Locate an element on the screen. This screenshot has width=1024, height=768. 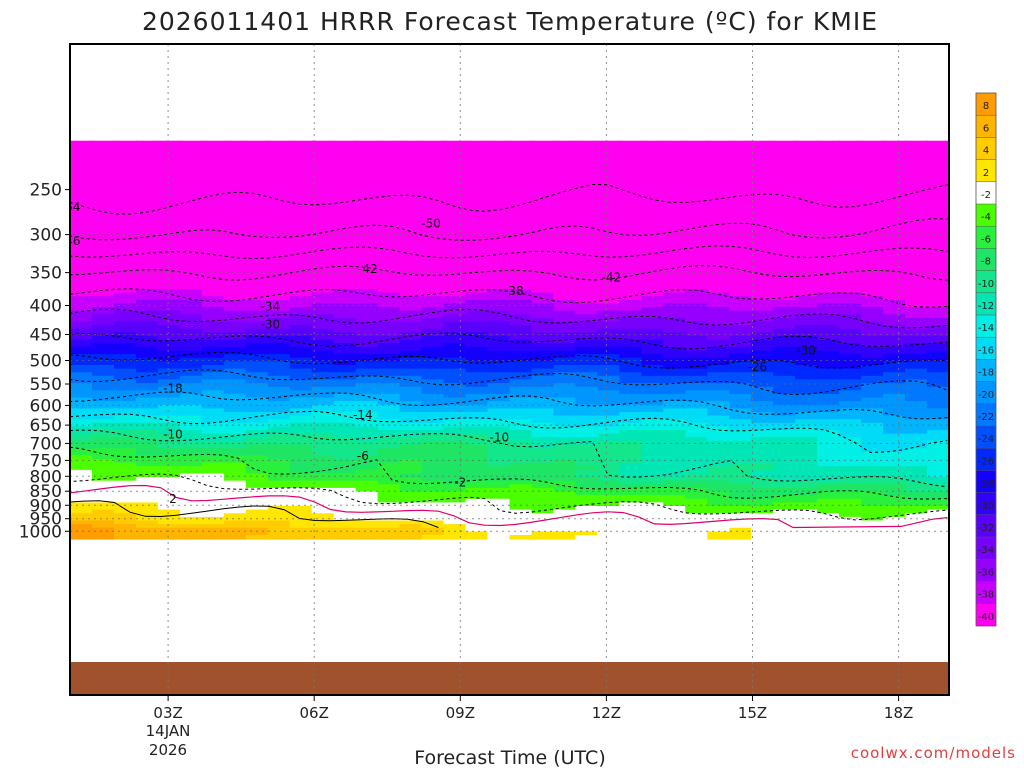
y-tick-label: 650 is located at coordinates (46, 426).